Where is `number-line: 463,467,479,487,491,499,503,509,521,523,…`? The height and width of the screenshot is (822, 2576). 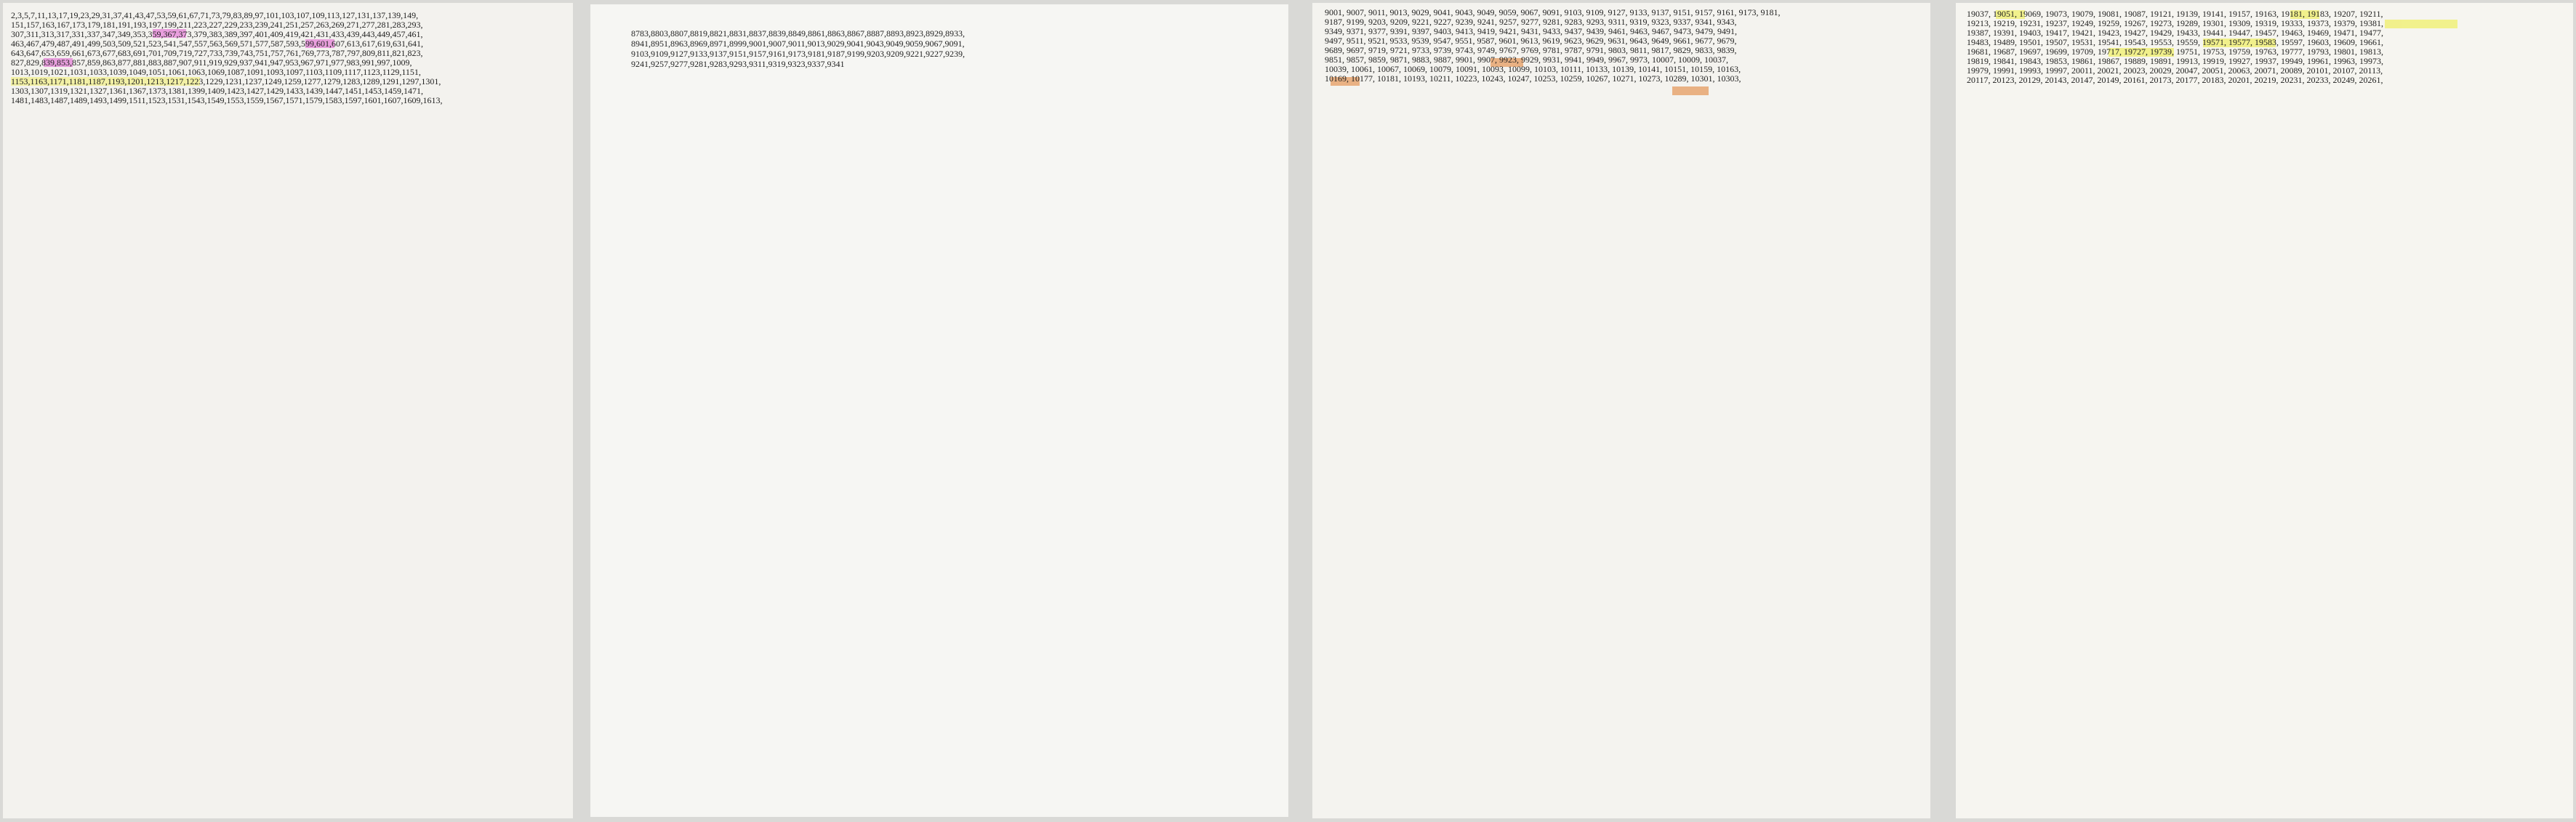
number-line: 463,467,479,487,491,499,503,509,521,523,… is located at coordinates (217, 44).